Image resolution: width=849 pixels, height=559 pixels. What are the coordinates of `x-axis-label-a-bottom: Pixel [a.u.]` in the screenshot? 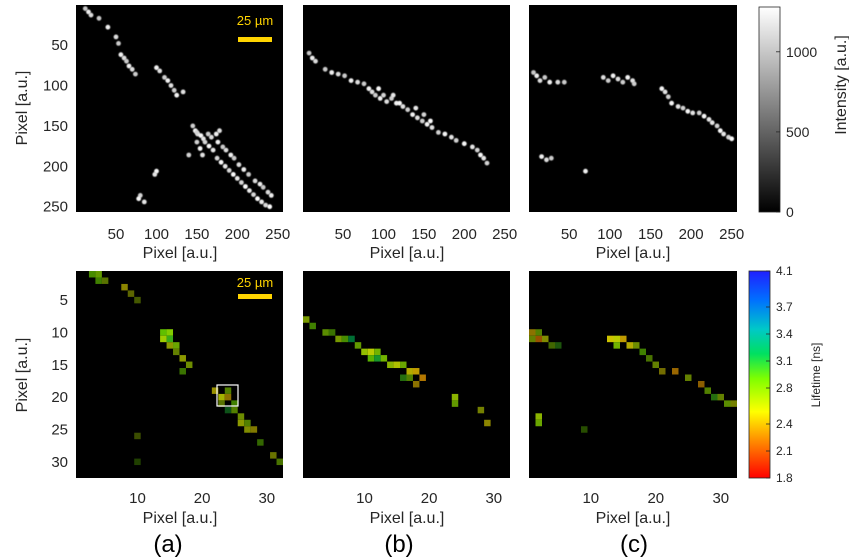 It's located at (180, 518).